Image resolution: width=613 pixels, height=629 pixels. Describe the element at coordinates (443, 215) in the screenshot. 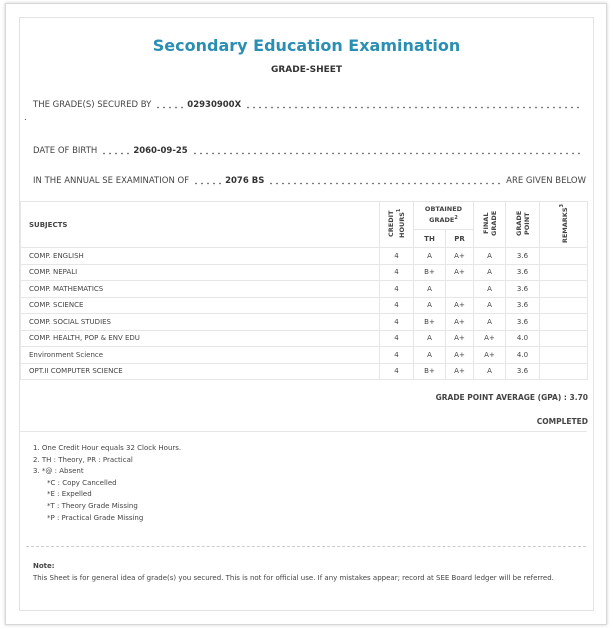

I see `header: OBTAINED GRADE` at that location.